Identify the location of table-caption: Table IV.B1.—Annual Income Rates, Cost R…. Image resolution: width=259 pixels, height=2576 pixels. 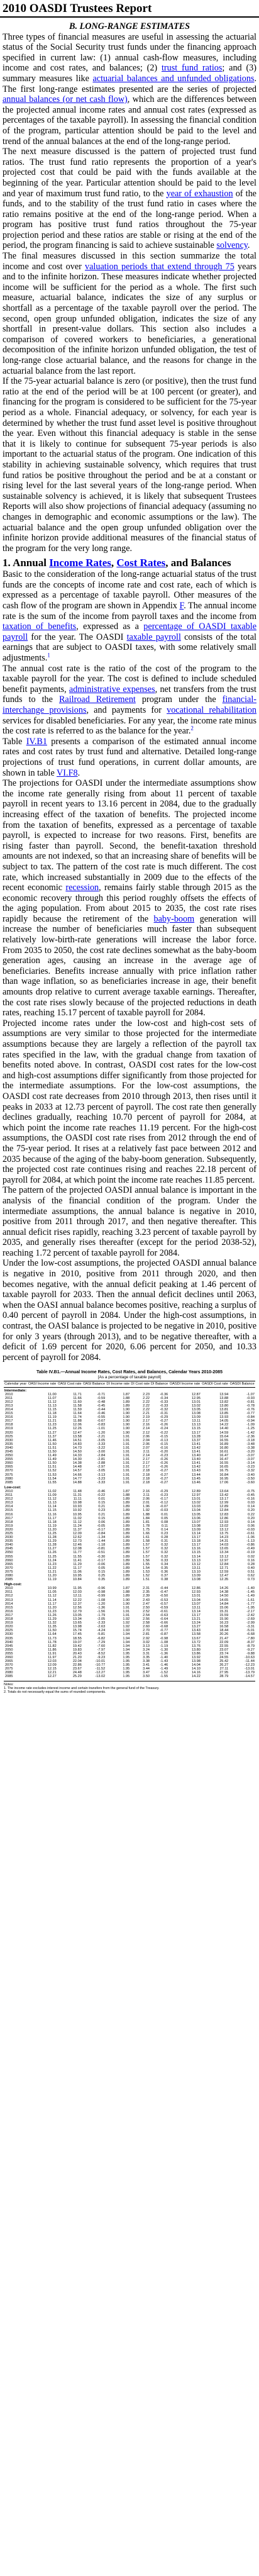
(129, 1372).